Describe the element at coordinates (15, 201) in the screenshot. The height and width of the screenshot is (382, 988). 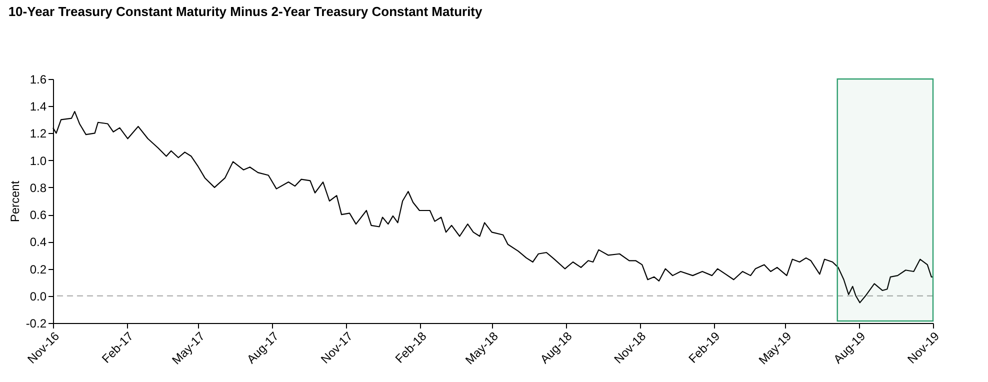
I see `y-axis-title: Percent` at that location.